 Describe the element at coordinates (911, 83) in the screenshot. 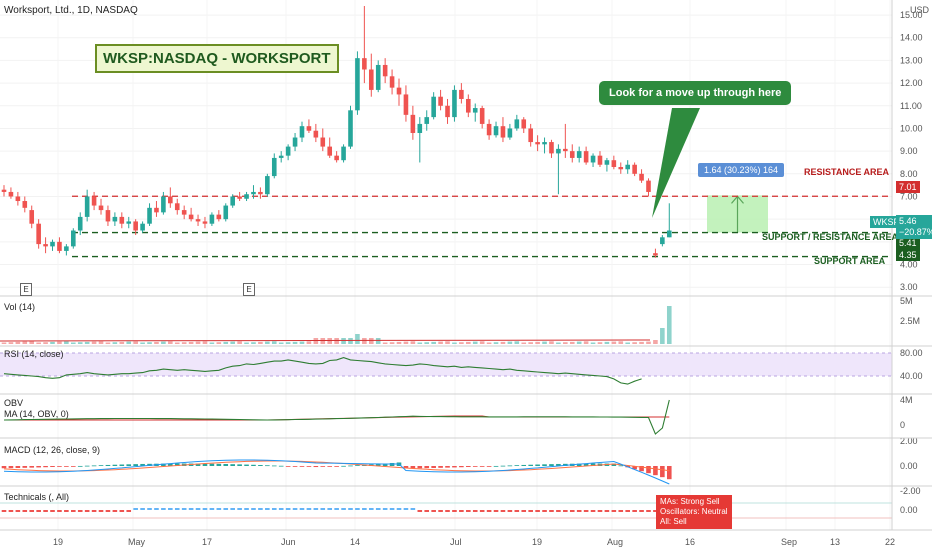

I see `price-tick-label: 12.00` at that location.